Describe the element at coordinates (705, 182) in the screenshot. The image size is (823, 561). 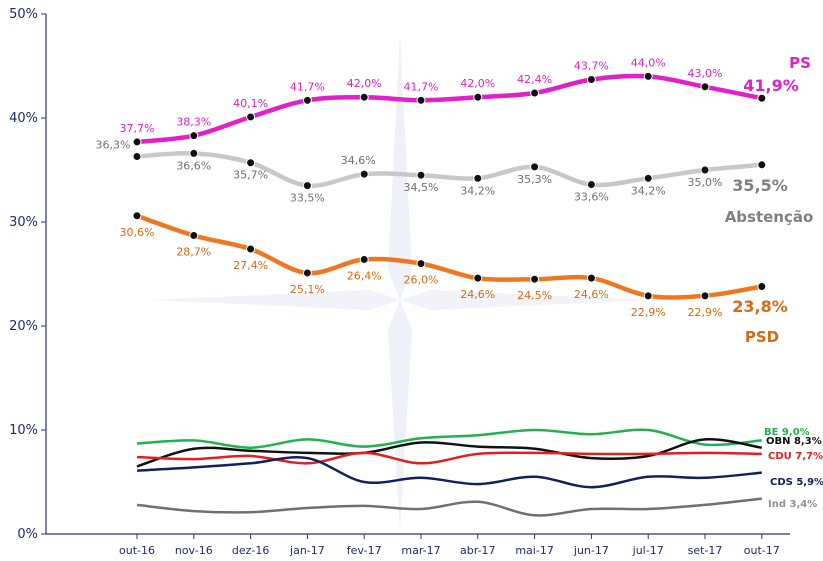
I see `data-label-abstencao: 35,0%` at that location.